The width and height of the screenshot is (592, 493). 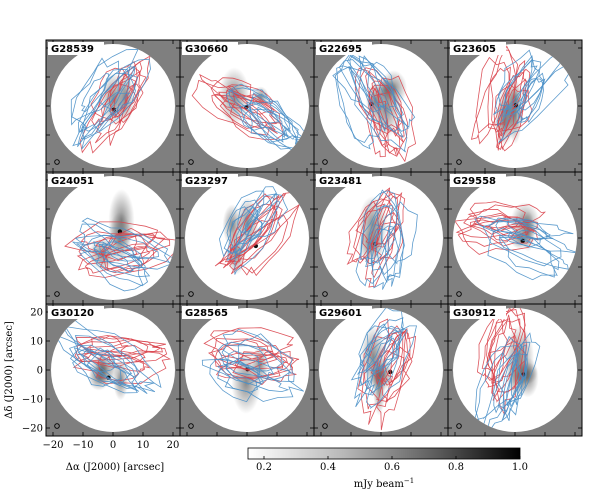 What do you see at coordinates (340, 181) in the screenshot?
I see `panel-label: G23481` at bounding box center [340, 181].